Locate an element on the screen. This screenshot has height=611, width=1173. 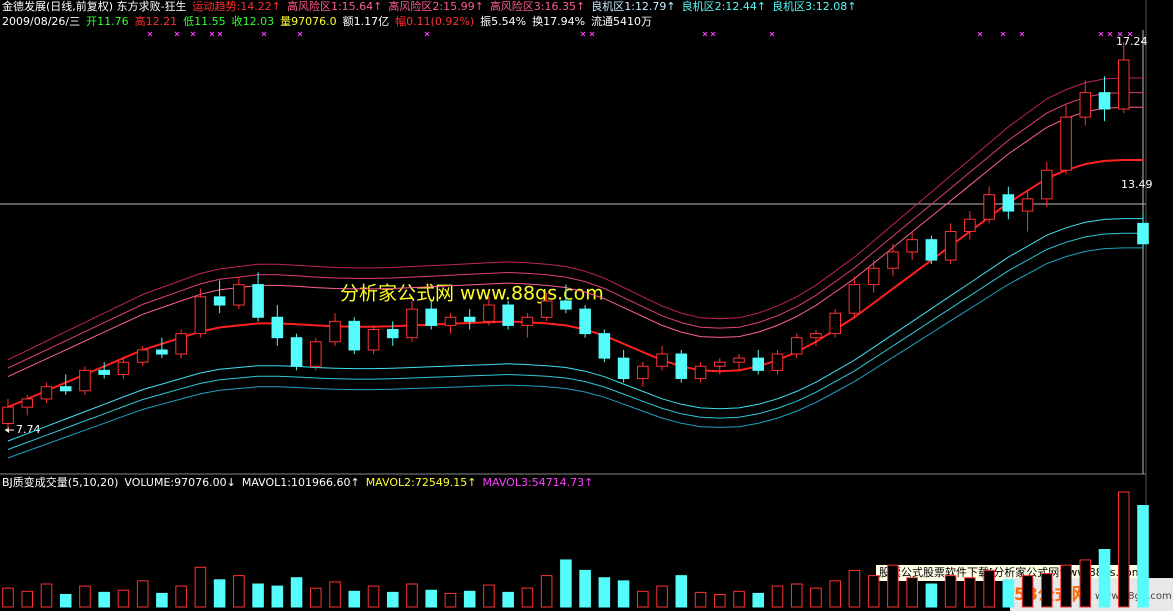
logo-url: www.58gu.com is located at coordinates (1133, 596).